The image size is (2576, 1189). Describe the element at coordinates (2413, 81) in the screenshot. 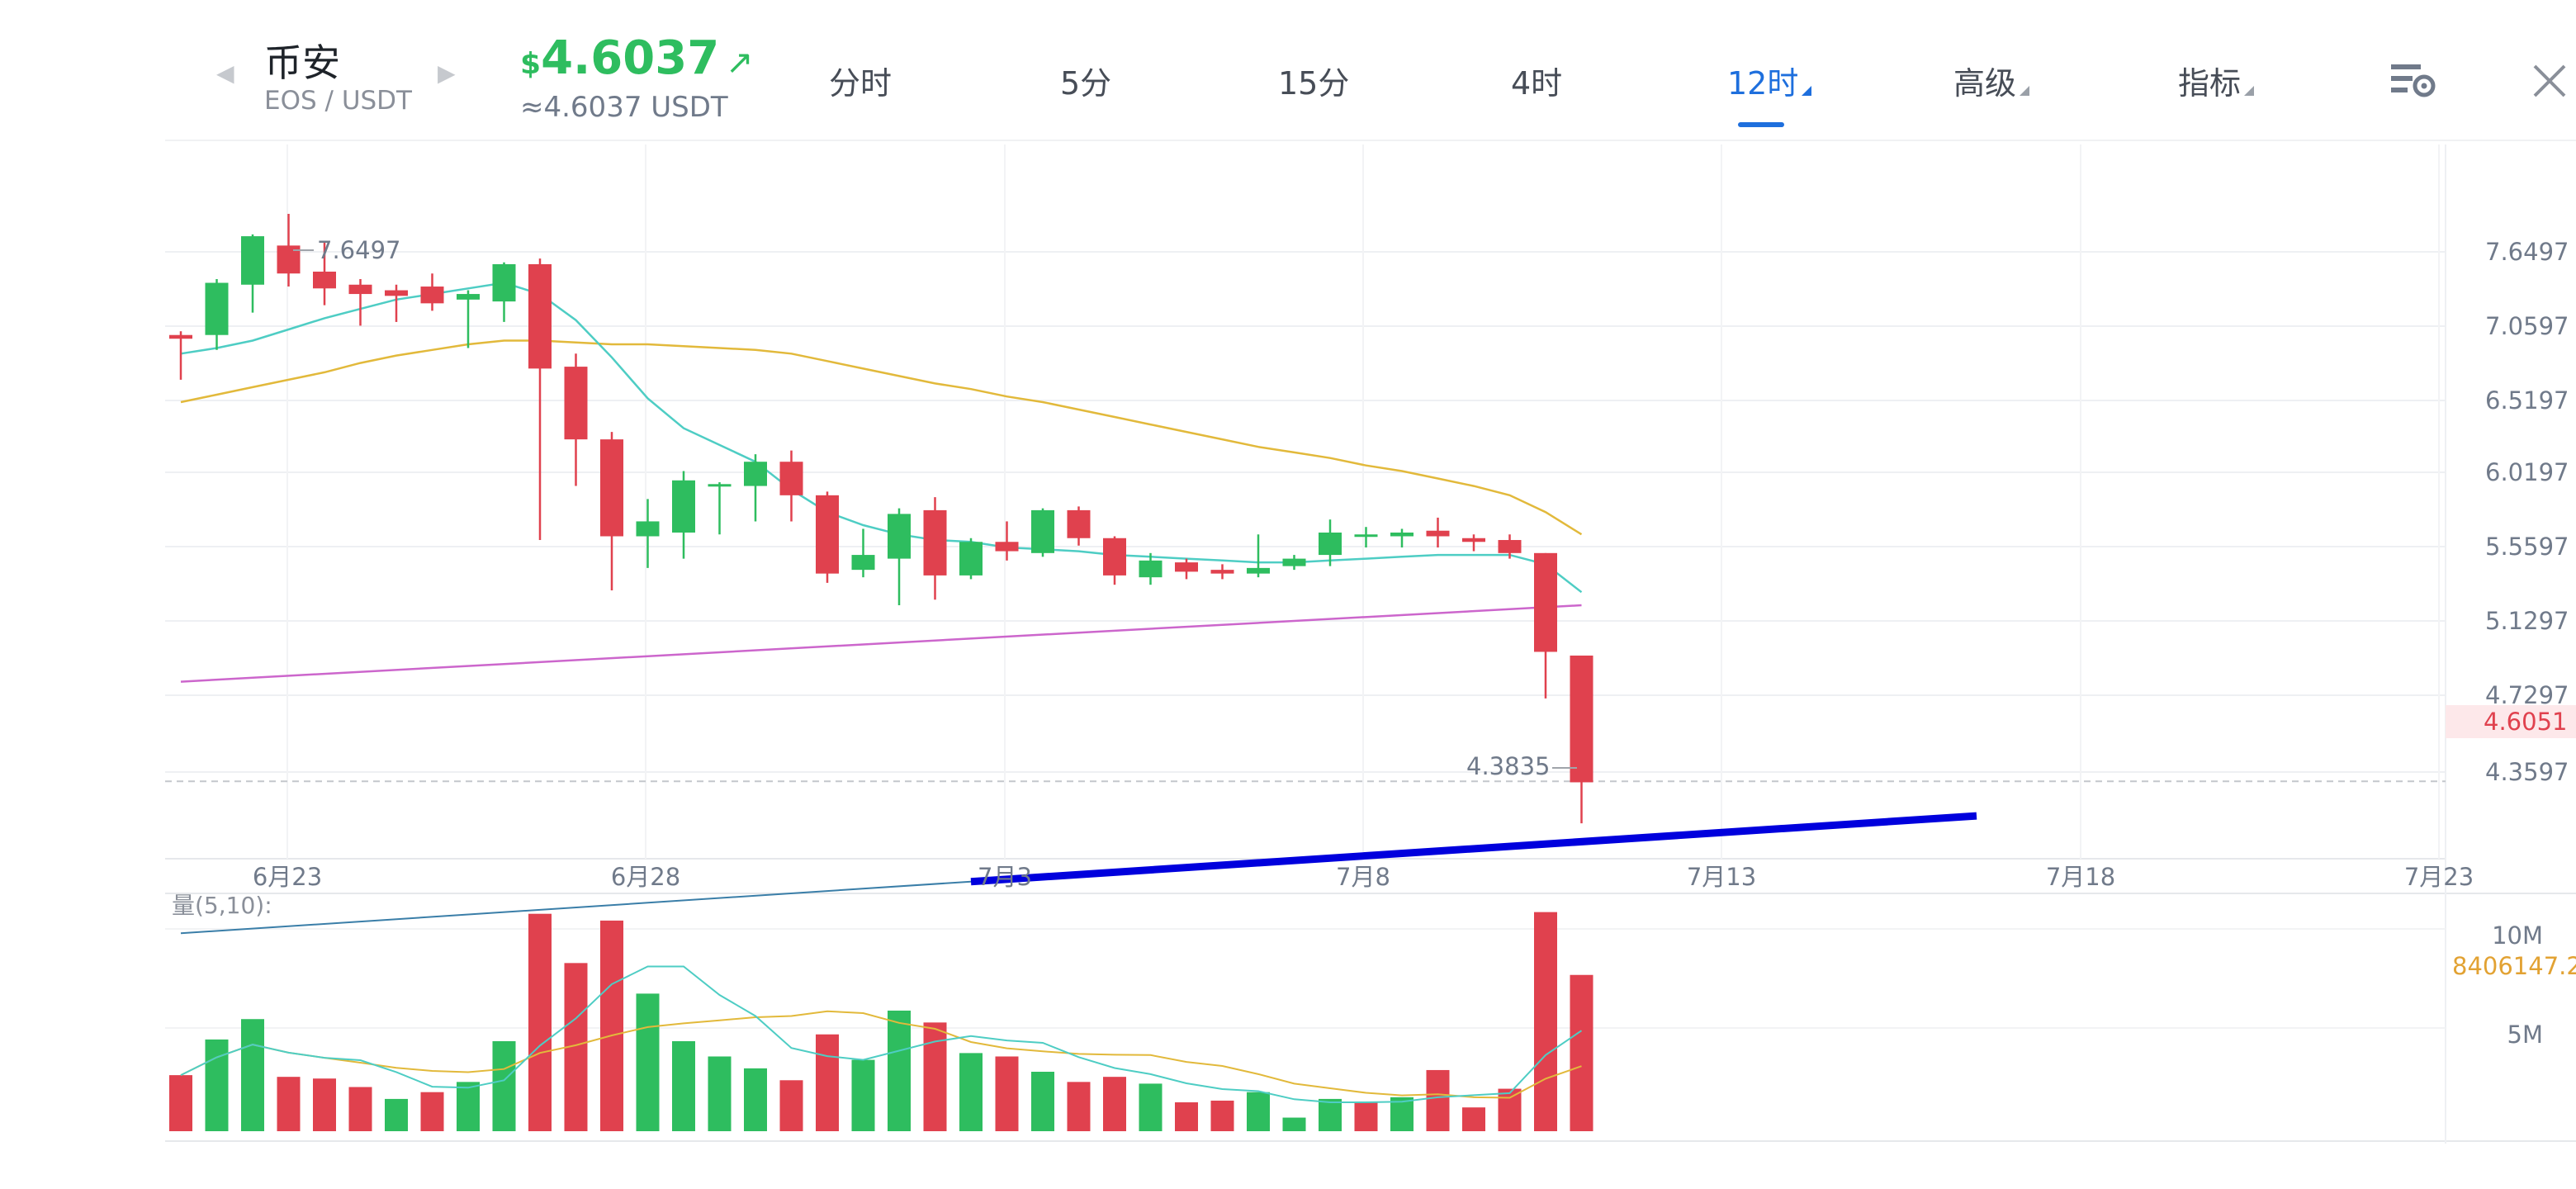

I see `chart-settings-icon` at that location.